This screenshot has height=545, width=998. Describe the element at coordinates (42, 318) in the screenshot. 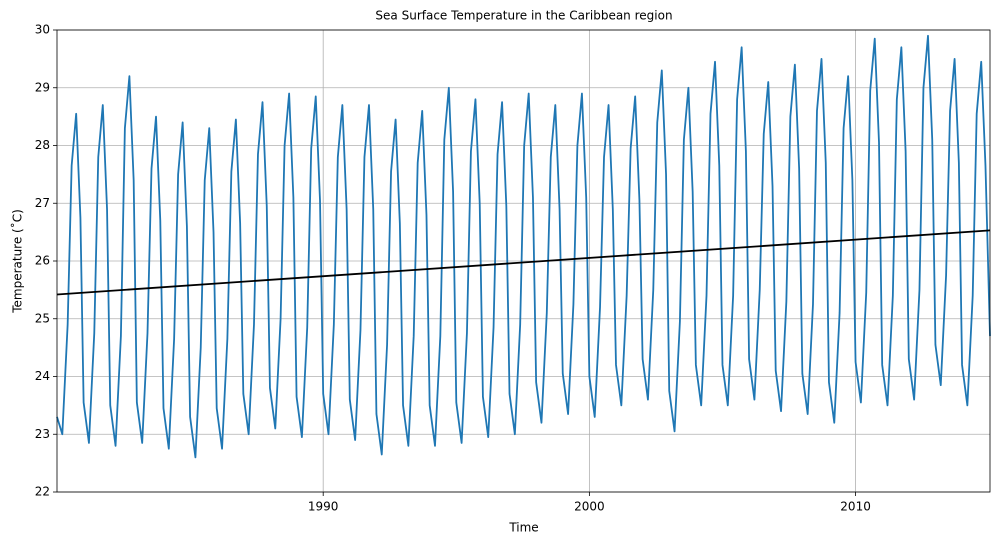

I see `y-tick-label: 25` at that location.